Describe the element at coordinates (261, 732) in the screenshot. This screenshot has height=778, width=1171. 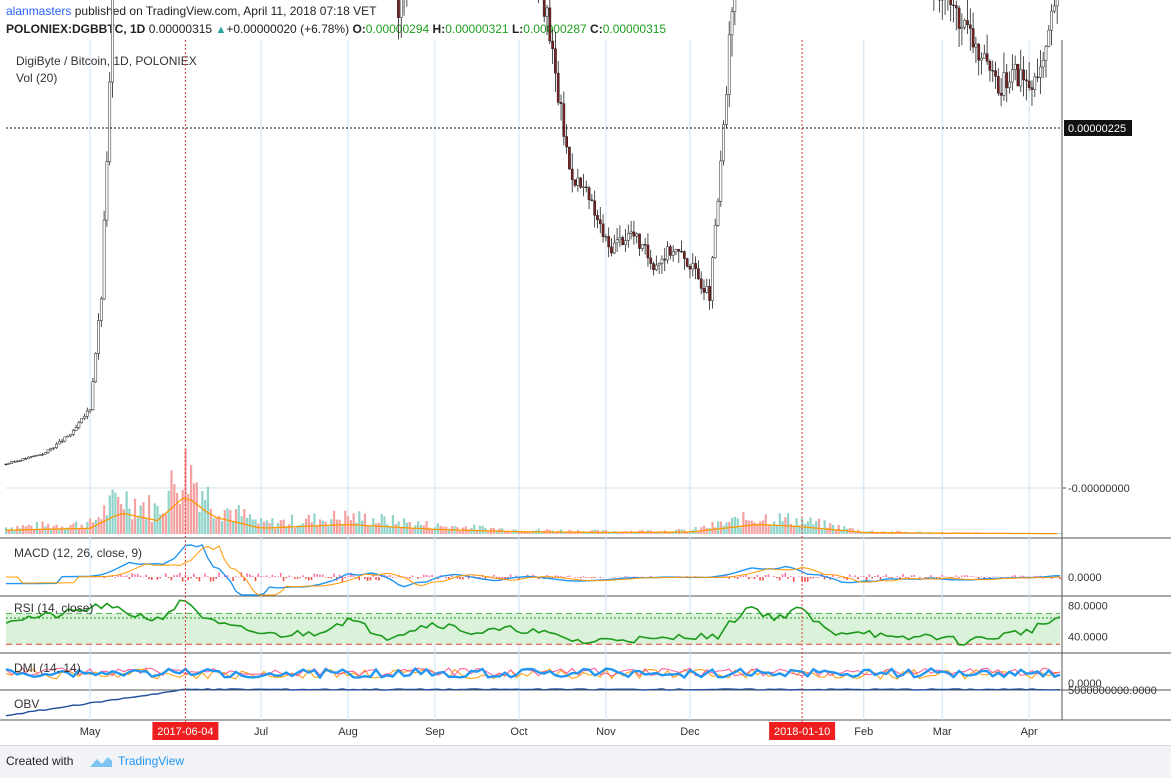
I see `x-tick-label: Jul` at that location.